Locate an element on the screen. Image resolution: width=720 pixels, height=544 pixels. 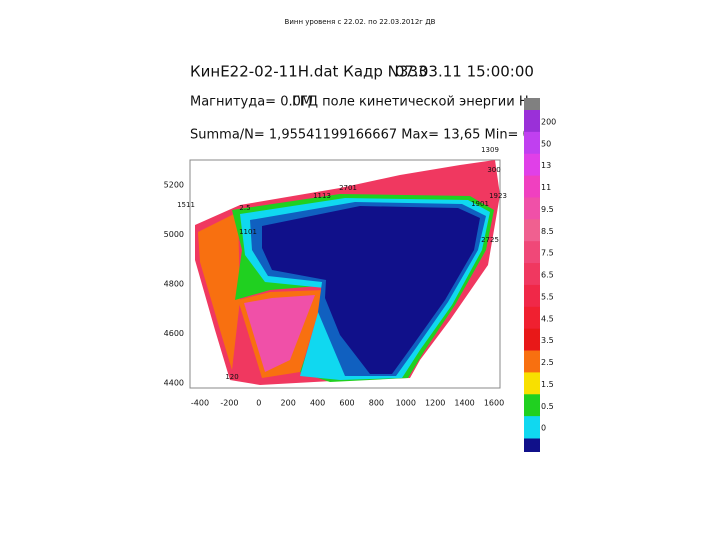
y-tick-label: 4600 is located at coordinates (174, 333).